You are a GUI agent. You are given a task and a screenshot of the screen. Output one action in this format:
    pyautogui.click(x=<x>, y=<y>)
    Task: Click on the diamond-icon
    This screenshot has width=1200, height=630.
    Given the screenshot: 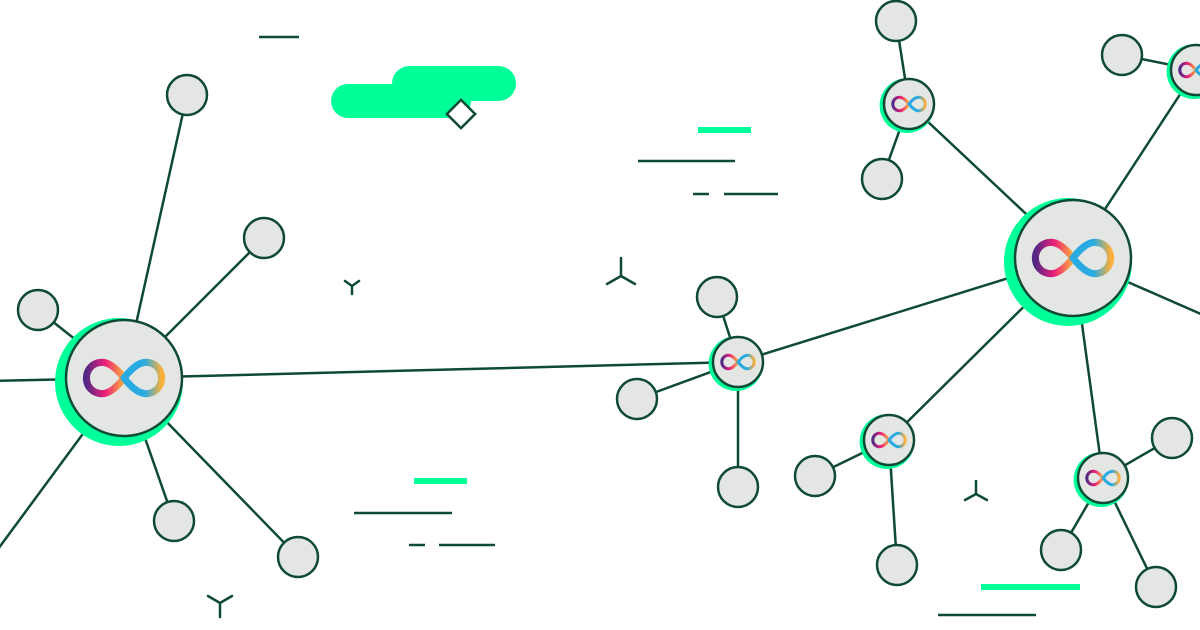 What is the action you would take?
    pyautogui.click(x=461, y=114)
    